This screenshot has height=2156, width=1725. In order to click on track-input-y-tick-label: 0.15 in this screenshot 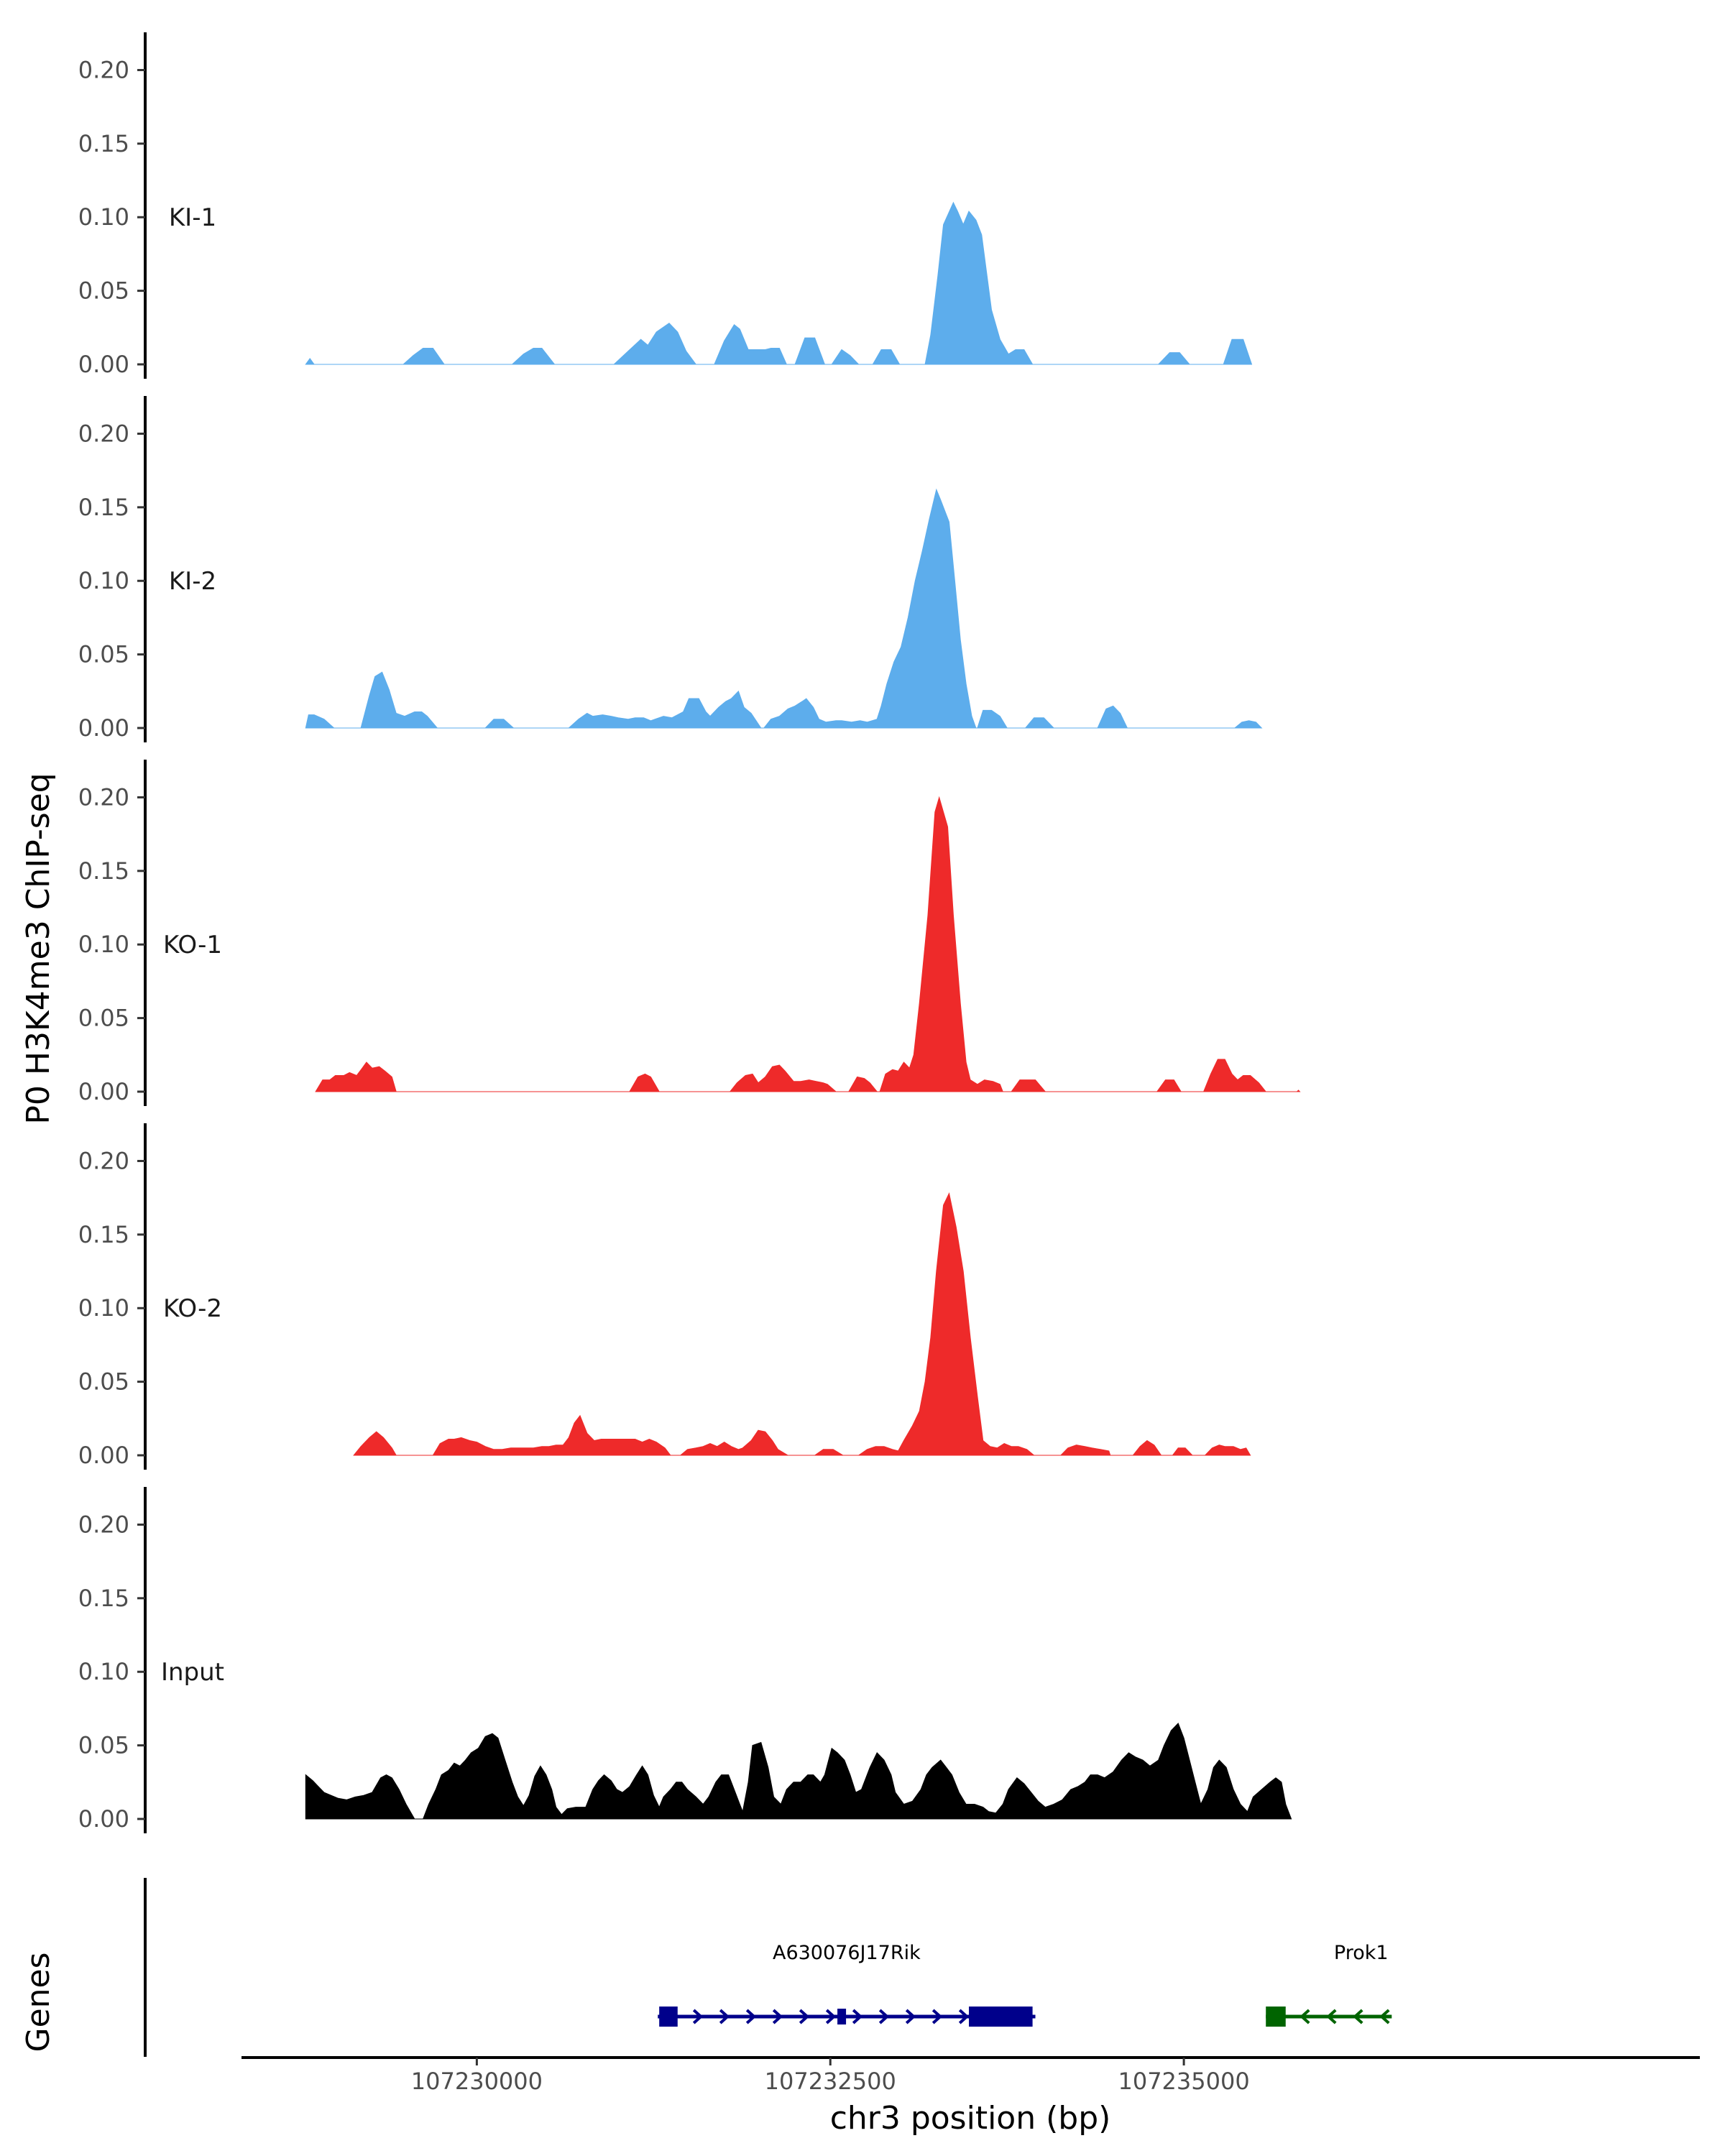, I will do `click(103, 1598)`.